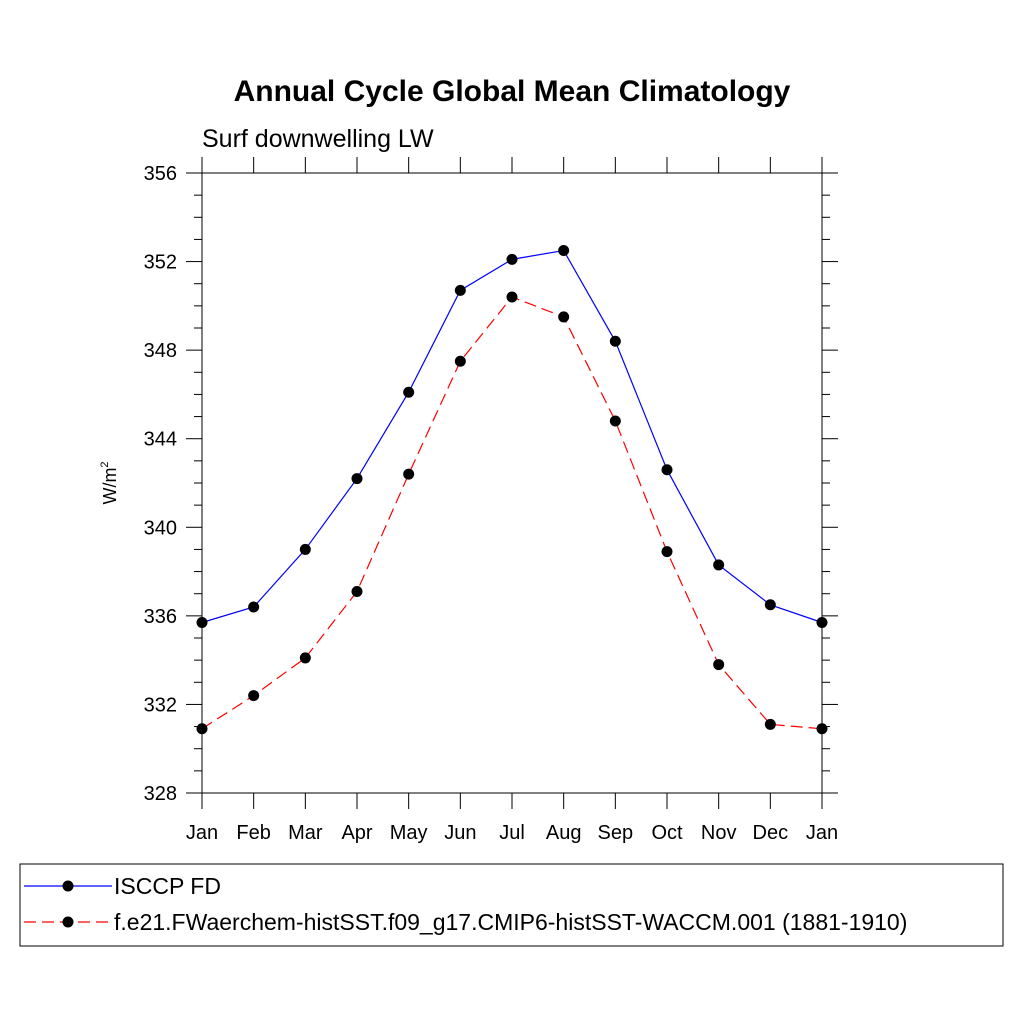 The image size is (1024, 1024). What do you see at coordinates (160, 528) in the screenshot?
I see `y-tick-label: 340` at bounding box center [160, 528].